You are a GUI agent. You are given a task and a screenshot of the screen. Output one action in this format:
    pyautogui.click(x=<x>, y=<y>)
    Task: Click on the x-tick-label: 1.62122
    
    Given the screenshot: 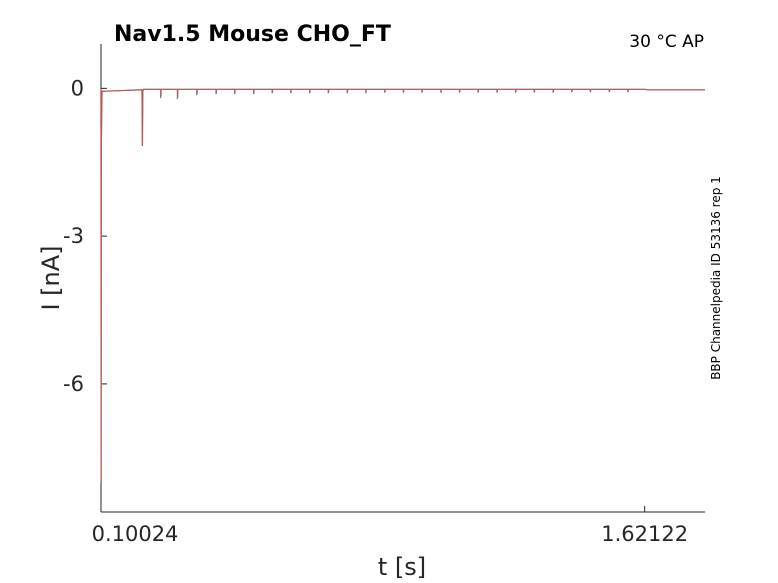 What is the action you would take?
    pyautogui.click(x=644, y=534)
    